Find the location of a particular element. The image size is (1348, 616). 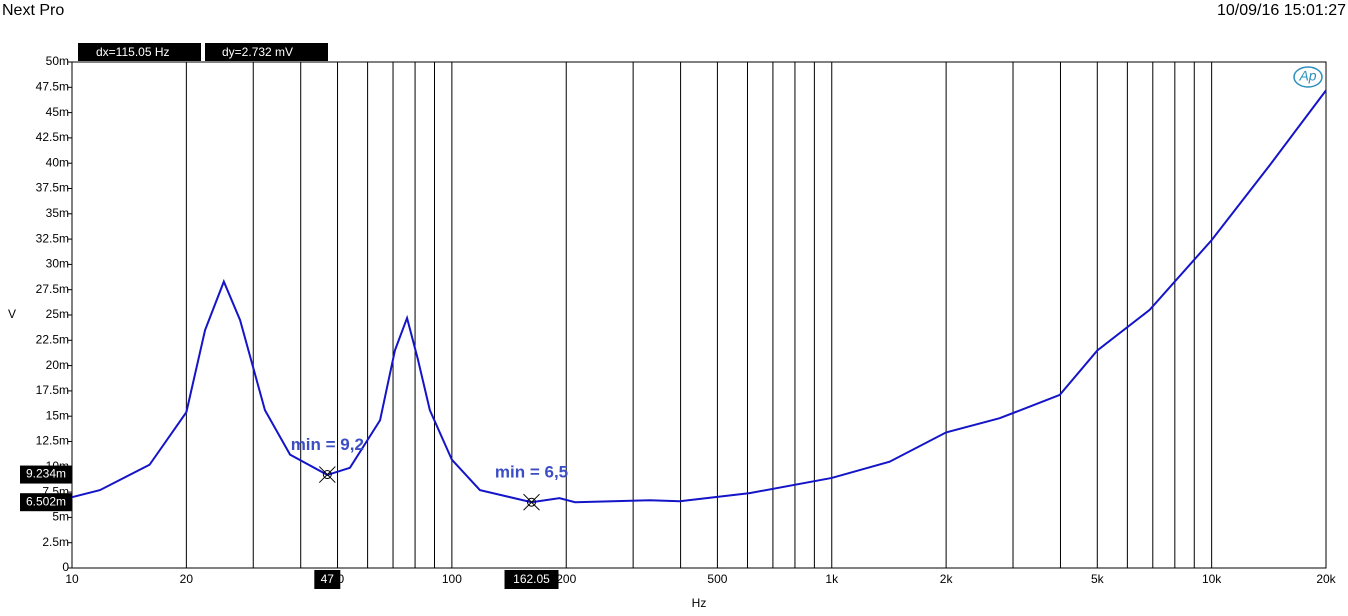

y-tick-label: 27.5m is located at coordinates (52, 289).